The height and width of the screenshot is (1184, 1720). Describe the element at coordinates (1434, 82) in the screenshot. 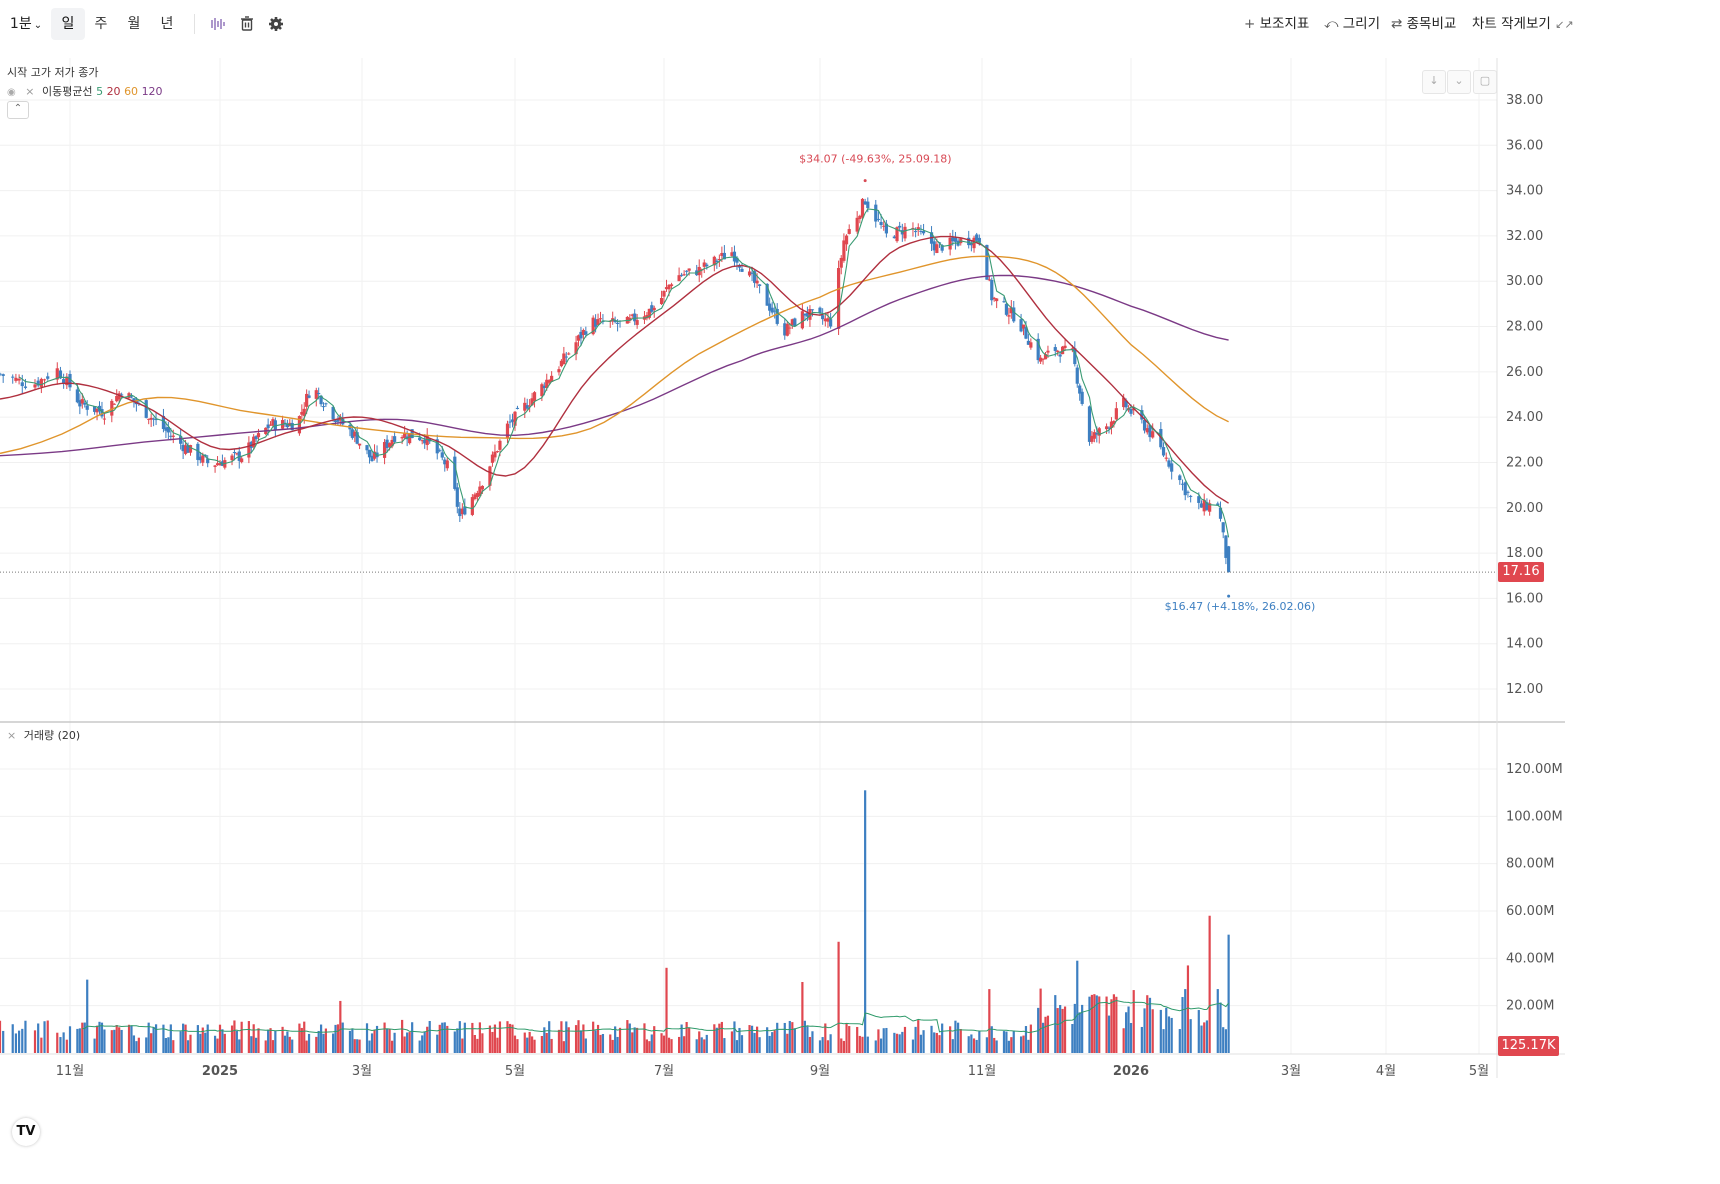

I see `move-down-button: ↓` at that location.